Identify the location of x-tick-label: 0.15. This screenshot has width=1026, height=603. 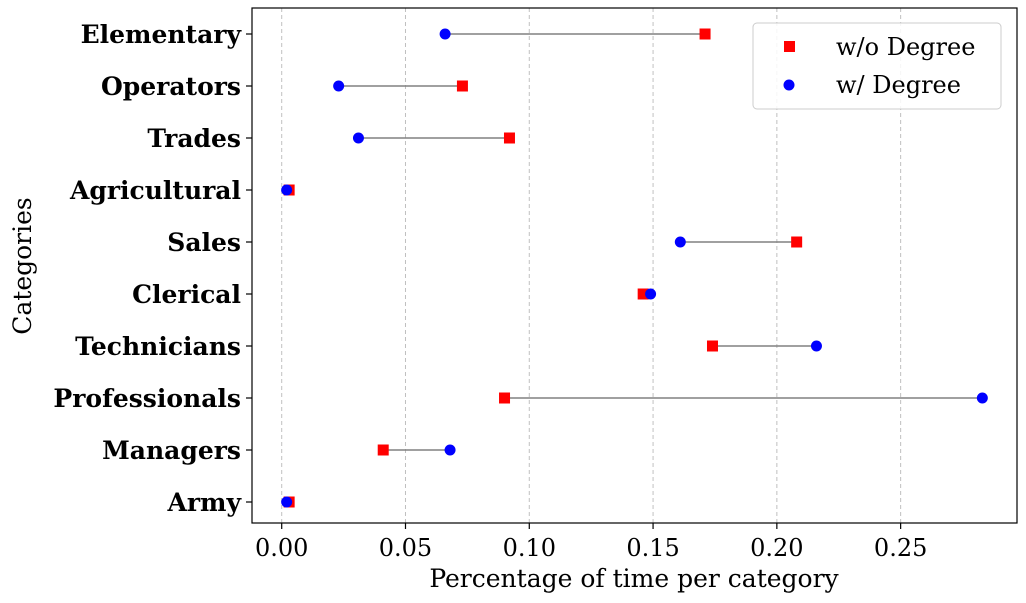
(652, 548).